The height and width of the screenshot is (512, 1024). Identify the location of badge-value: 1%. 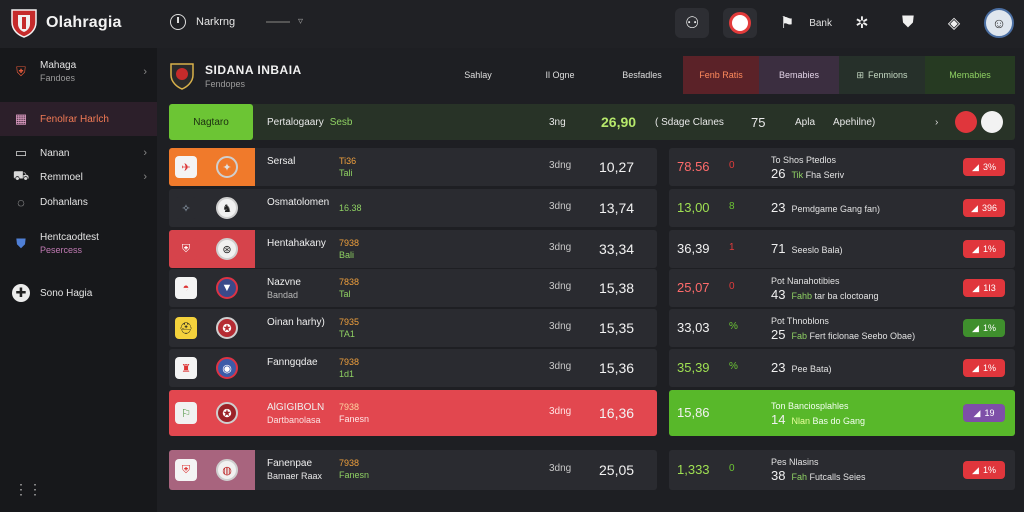
(989, 368).